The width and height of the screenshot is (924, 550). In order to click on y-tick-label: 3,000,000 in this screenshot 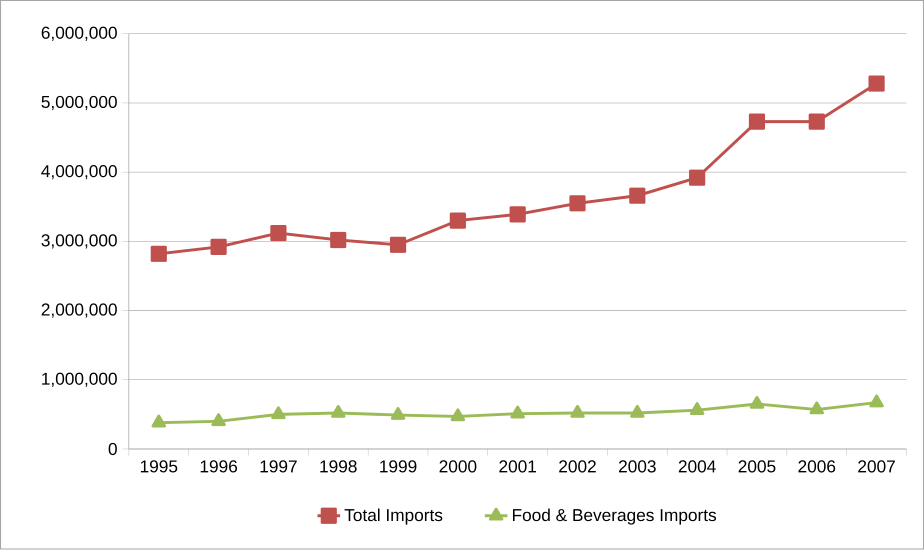, I will do `click(79, 241)`.